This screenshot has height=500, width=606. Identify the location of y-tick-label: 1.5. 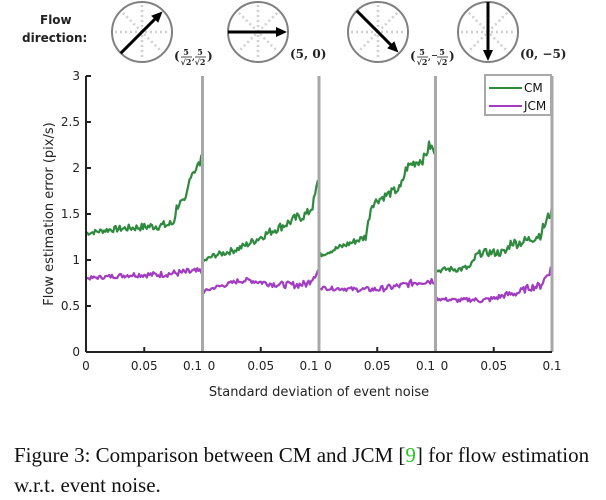
(70, 214).